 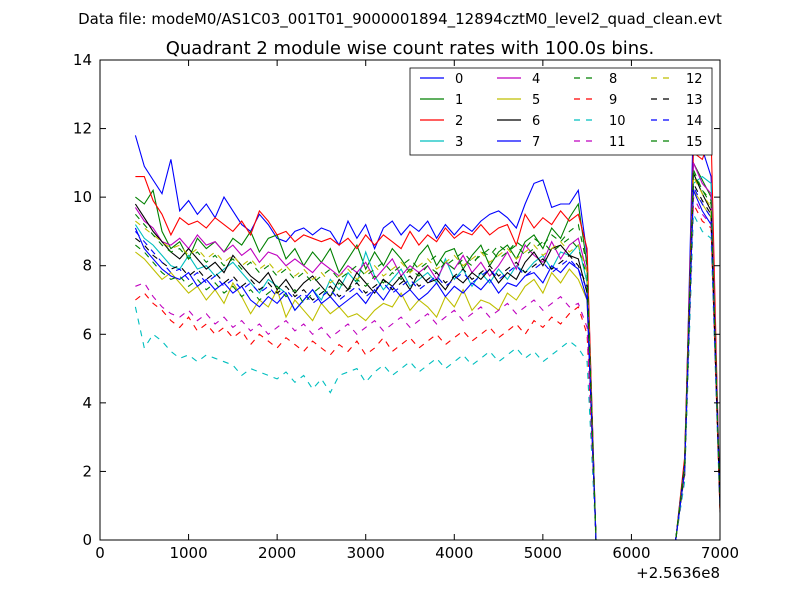 What do you see at coordinates (459, 121) in the screenshot?
I see `legend-label: 2` at bounding box center [459, 121].